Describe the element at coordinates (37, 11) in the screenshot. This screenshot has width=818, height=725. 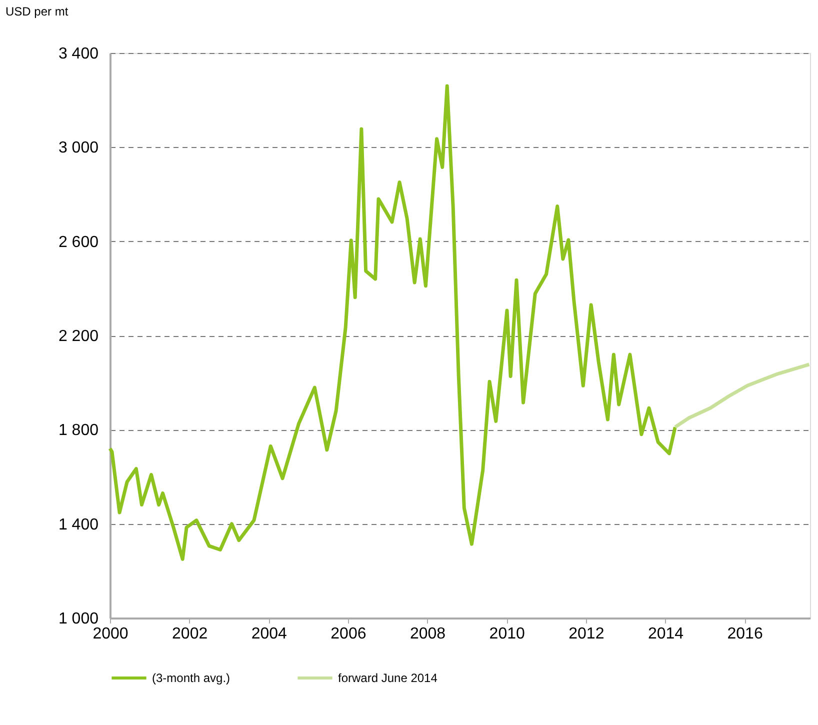
I see `y-axis-title: USD per mt` at that location.